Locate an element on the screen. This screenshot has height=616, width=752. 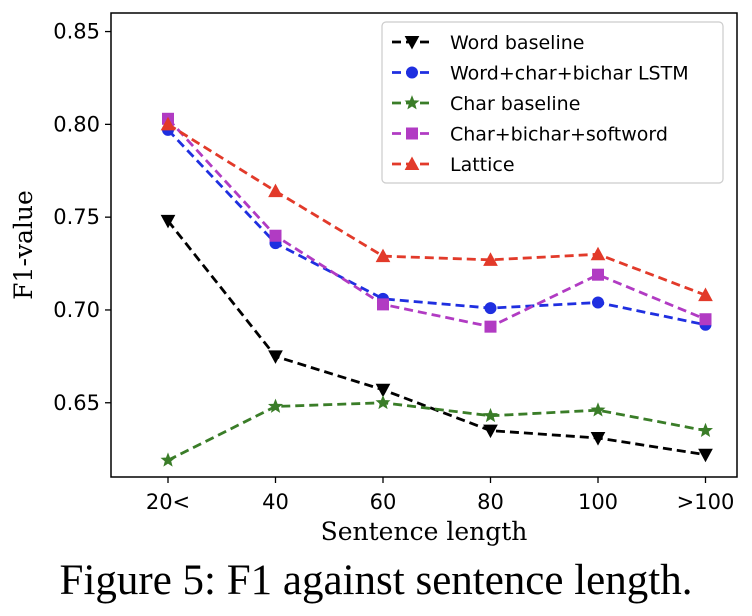
x-axis: 20< 40 60 80 100 >100 is located at coordinates (440, 495).